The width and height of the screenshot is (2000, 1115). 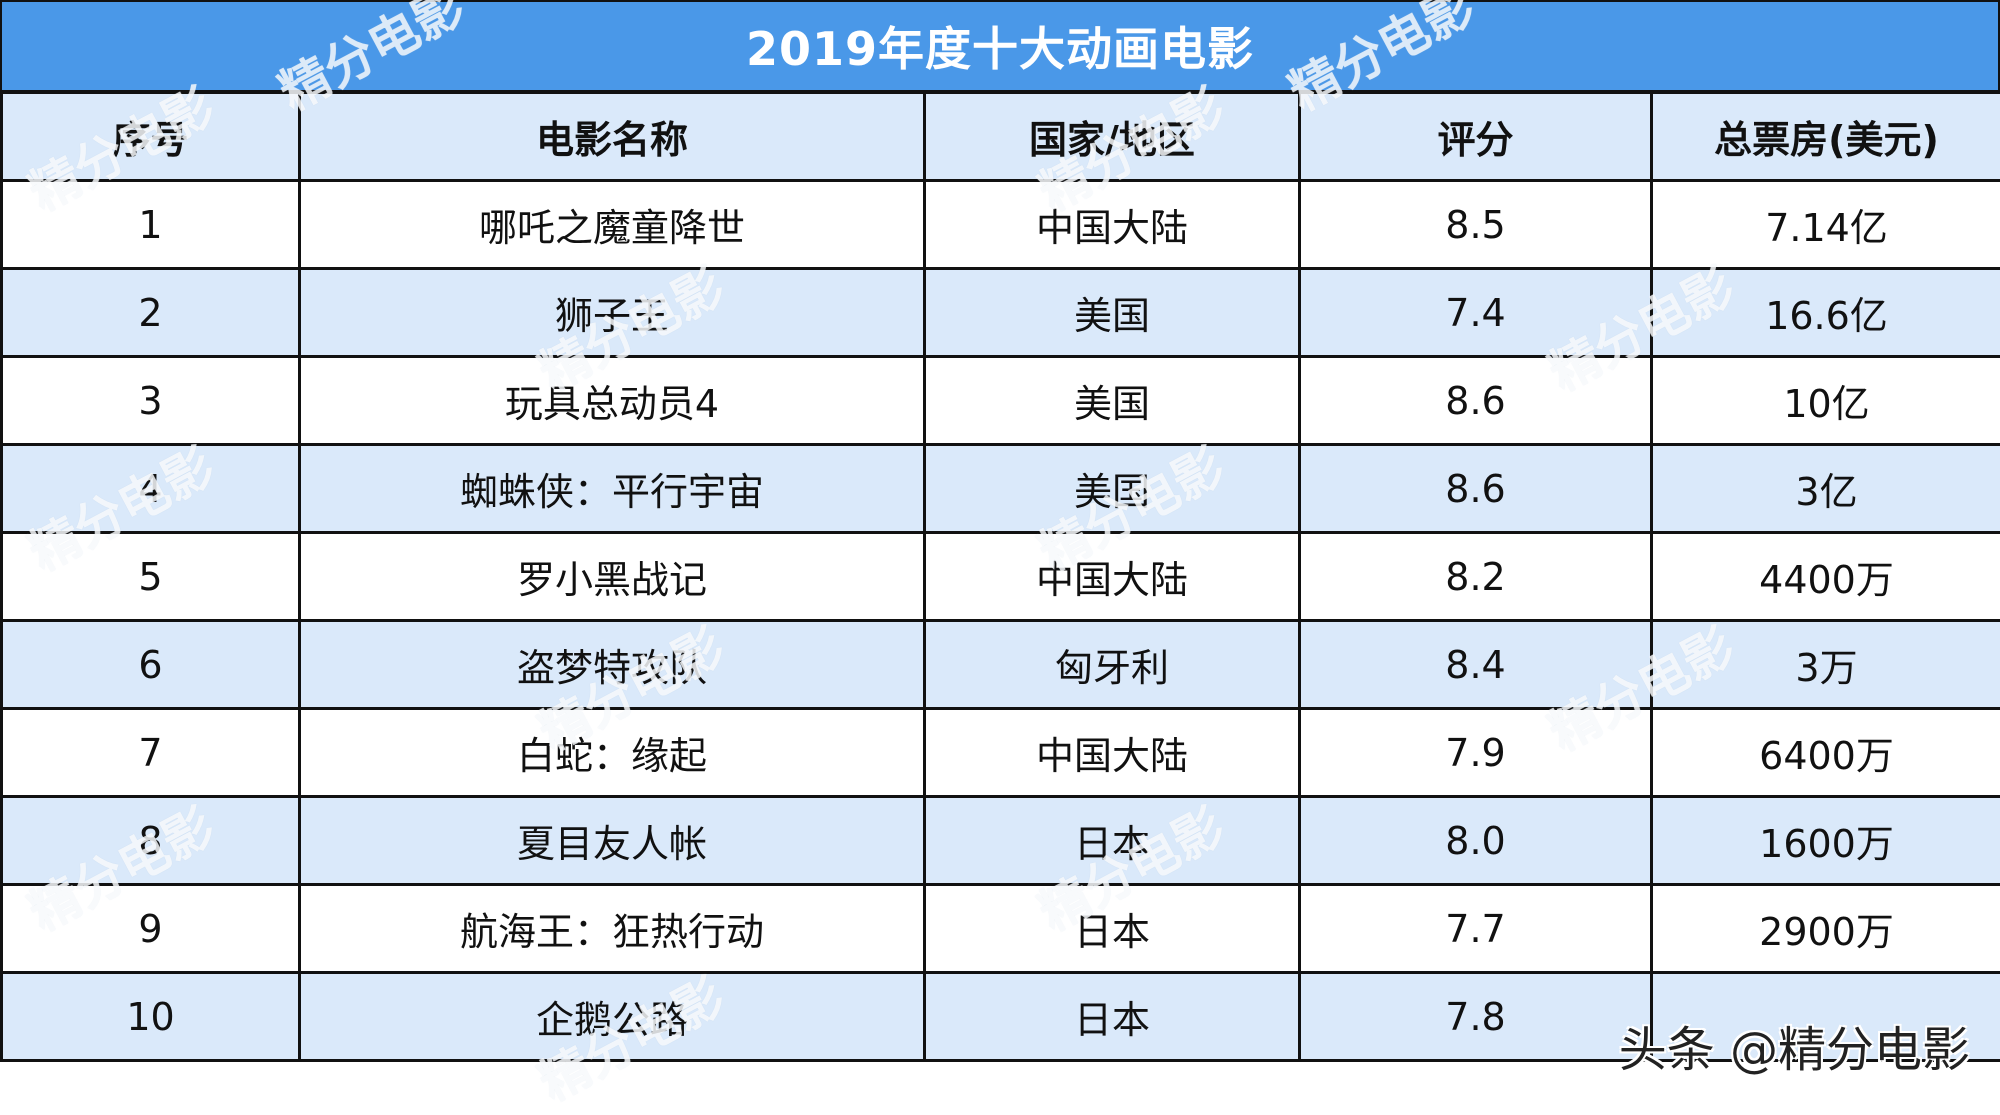 What do you see at coordinates (151, 753) in the screenshot?
I see `cell-rank: 7` at bounding box center [151, 753].